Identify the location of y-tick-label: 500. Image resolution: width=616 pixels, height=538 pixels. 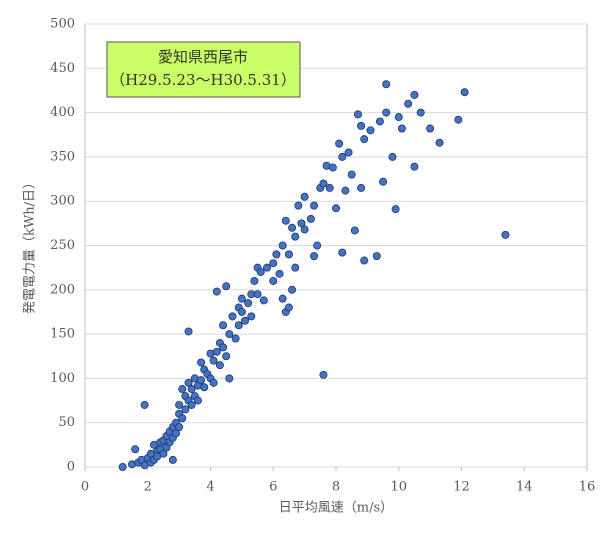
(62, 24).